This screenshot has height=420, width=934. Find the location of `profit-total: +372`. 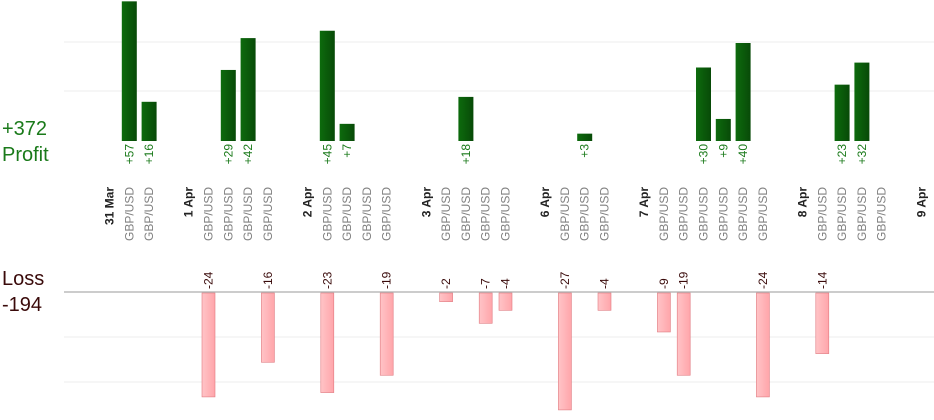

profit-total: +372 is located at coordinates (25, 129).